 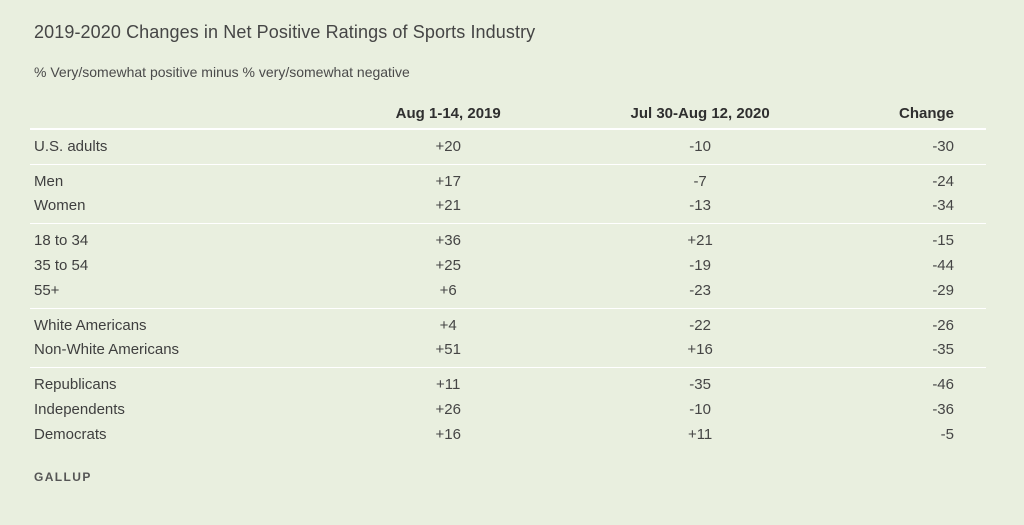 What do you see at coordinates (448, 146) in the screenshot?
I see `value-2019: +20` at bounding box center [448, 146].